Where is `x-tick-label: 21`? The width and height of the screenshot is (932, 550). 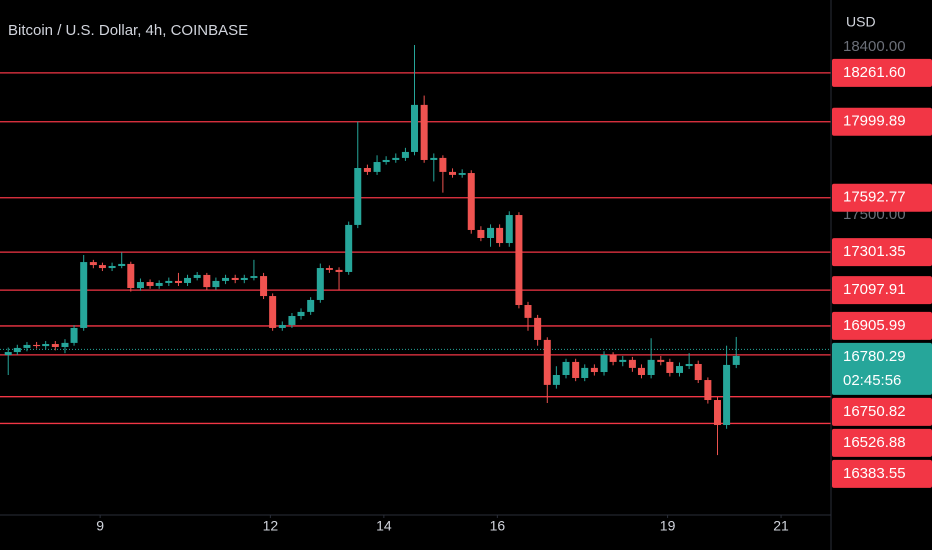 x-tick-label: 21 is located at coordinates (781, 526).